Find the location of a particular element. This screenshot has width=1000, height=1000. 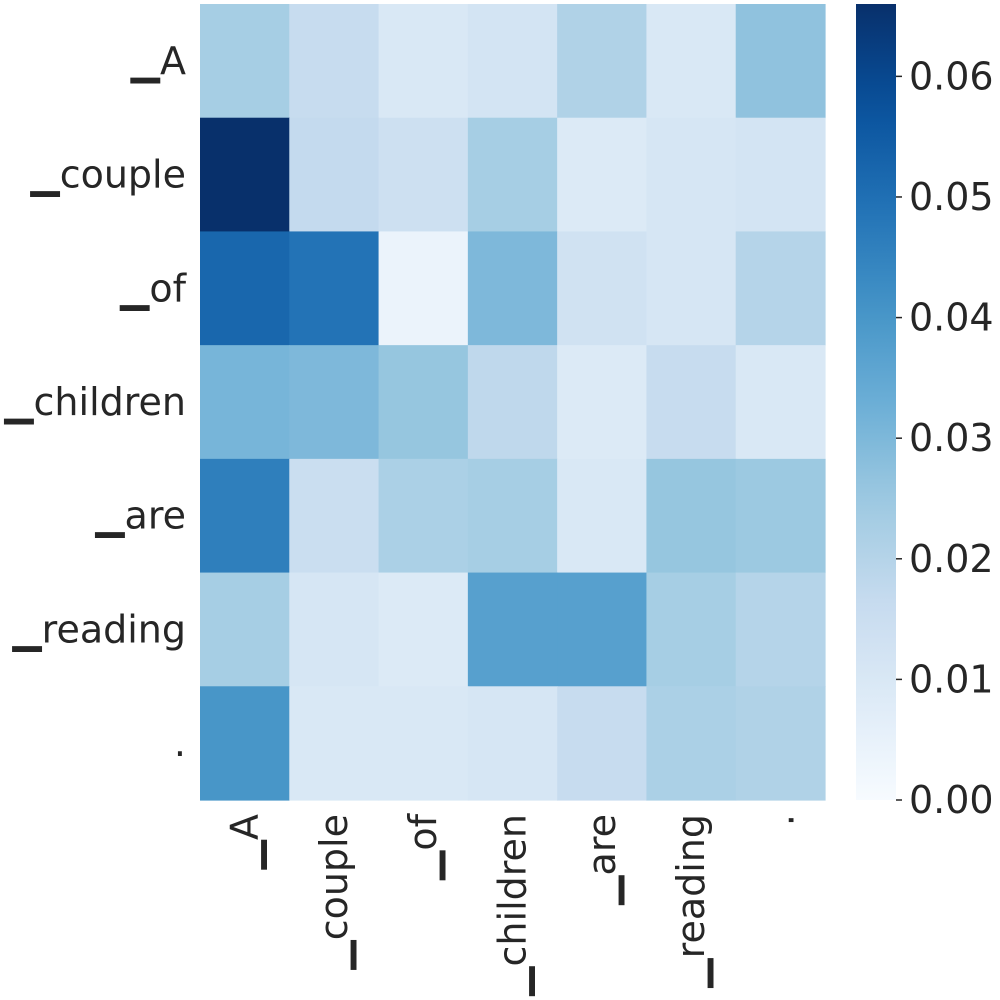

y-tick-label: ▁of is located at coordinates (153, 288).